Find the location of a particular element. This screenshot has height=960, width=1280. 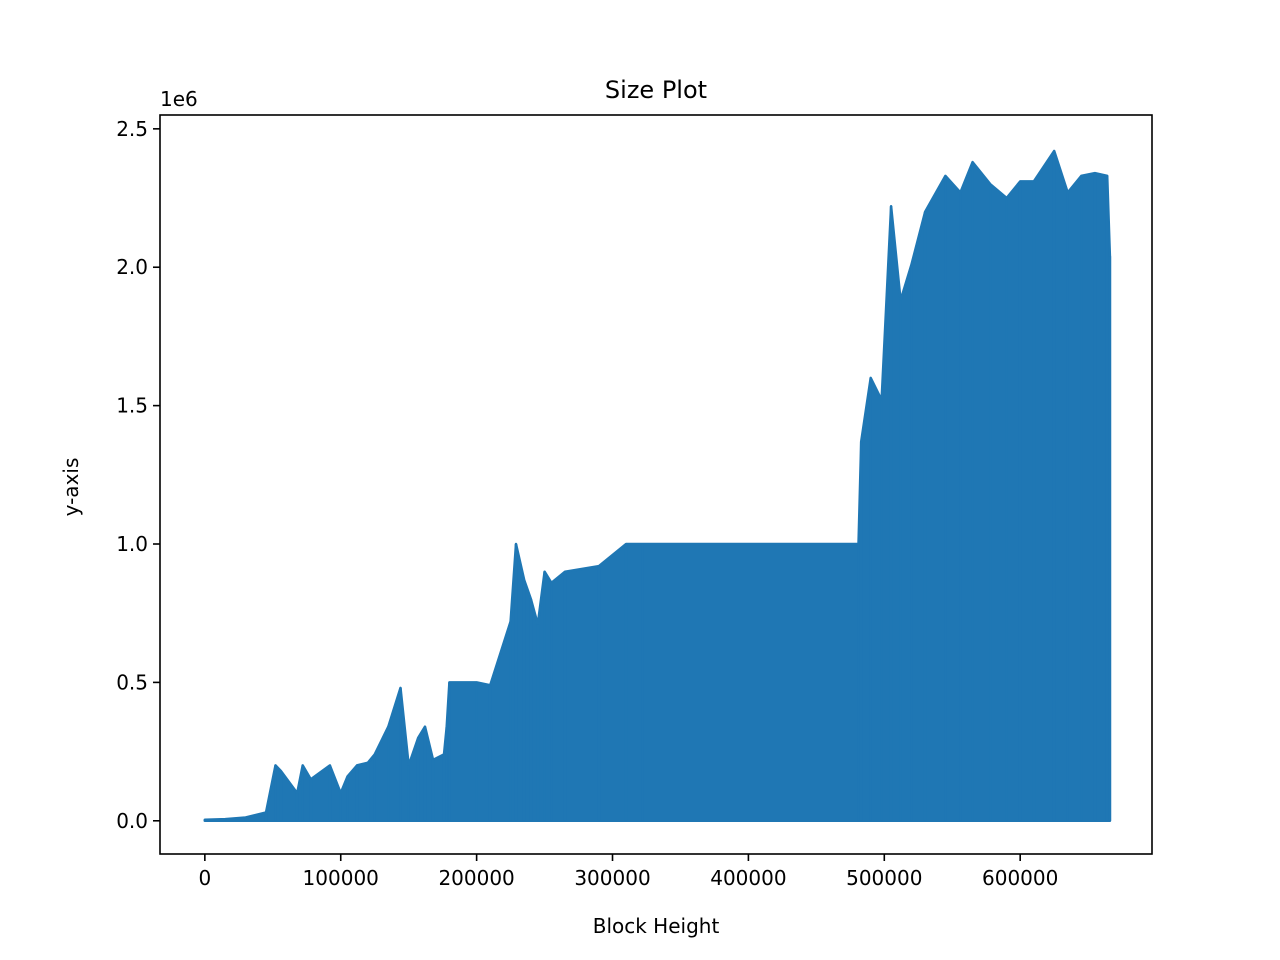

x-tick-label-0: 0 is located at coordinates (204, 878).